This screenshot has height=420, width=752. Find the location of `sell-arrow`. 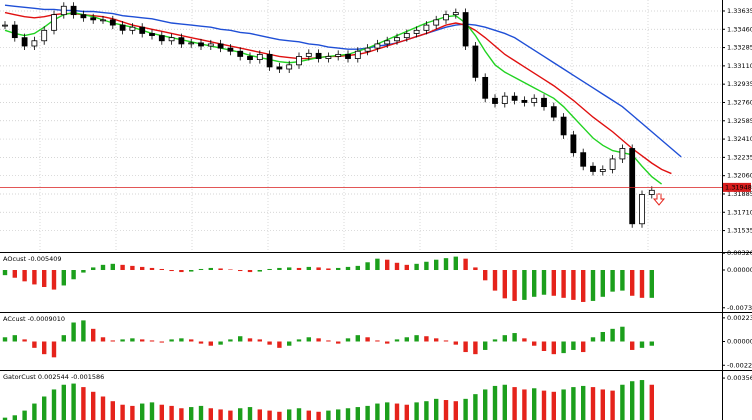

sell-arrow is located at coordinates (659, 199).